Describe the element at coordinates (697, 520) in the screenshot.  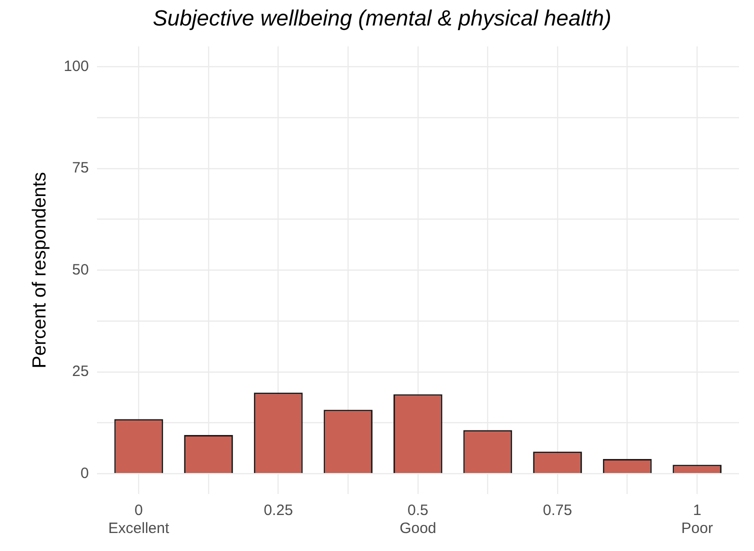
I see `x-tick-label: 1 Poor` at that location.